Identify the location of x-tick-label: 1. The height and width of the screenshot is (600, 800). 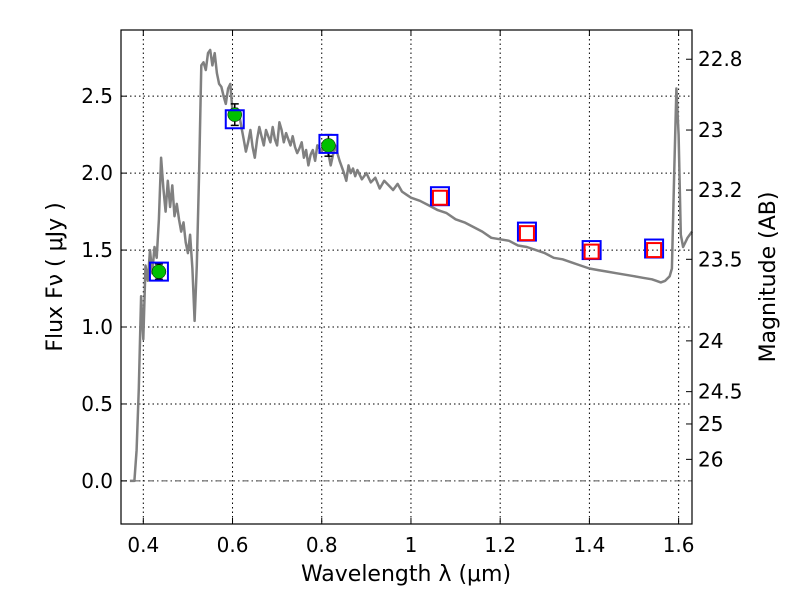
(411, 545).